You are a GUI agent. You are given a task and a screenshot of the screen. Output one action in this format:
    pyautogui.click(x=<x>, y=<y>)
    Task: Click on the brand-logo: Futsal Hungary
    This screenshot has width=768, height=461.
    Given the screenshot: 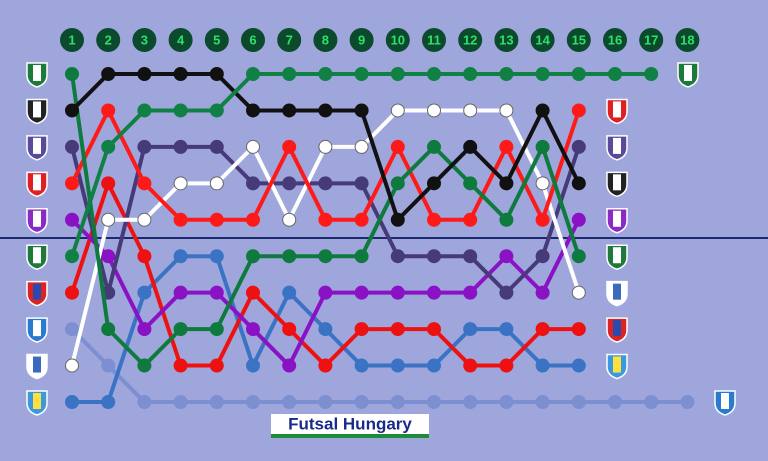 What is the action you would take?
    pyautogui.click(x=350, y=426)
    